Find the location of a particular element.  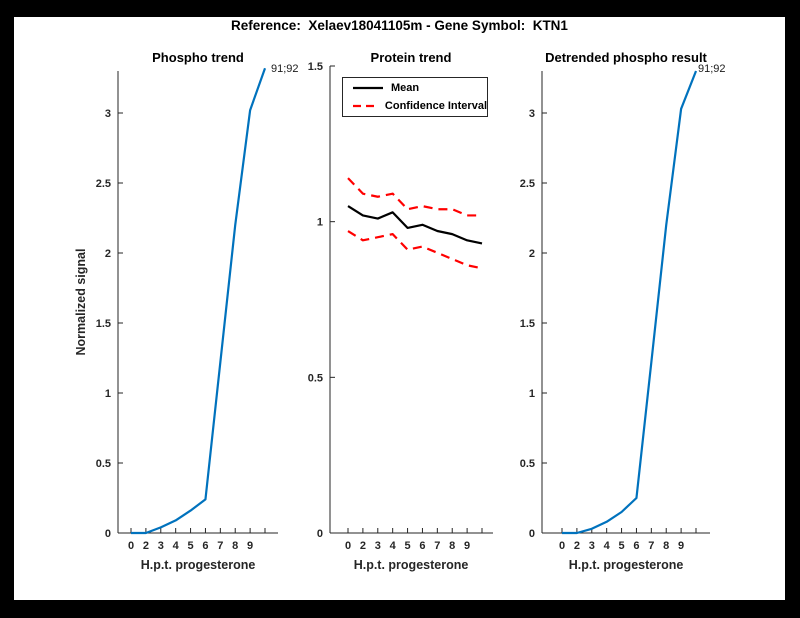

series-line-ci-lower is located at coordinates (415, 250).